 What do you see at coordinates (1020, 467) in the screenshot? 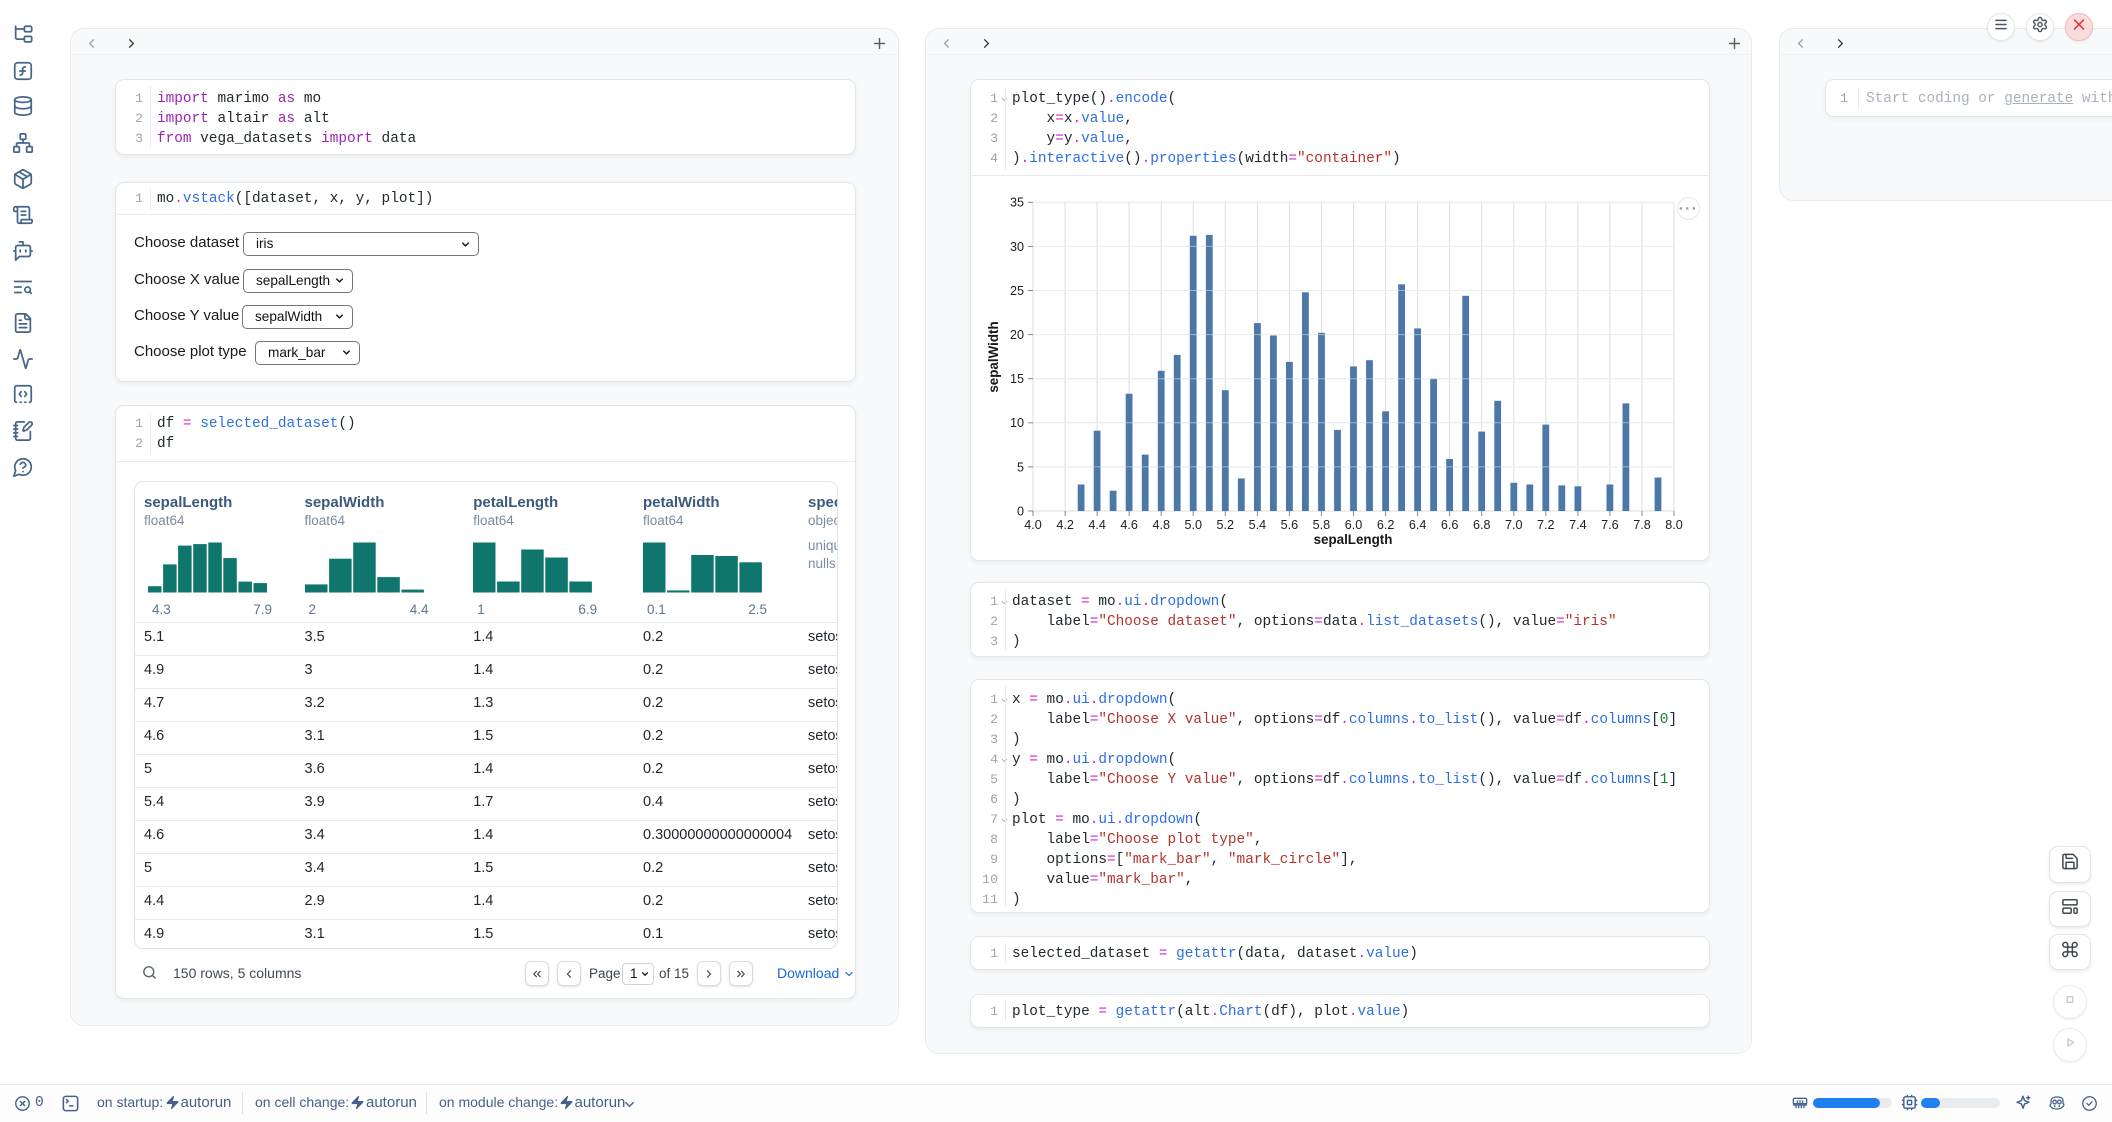
I see `svg-text: 5` at bounding box center [1020, 467].